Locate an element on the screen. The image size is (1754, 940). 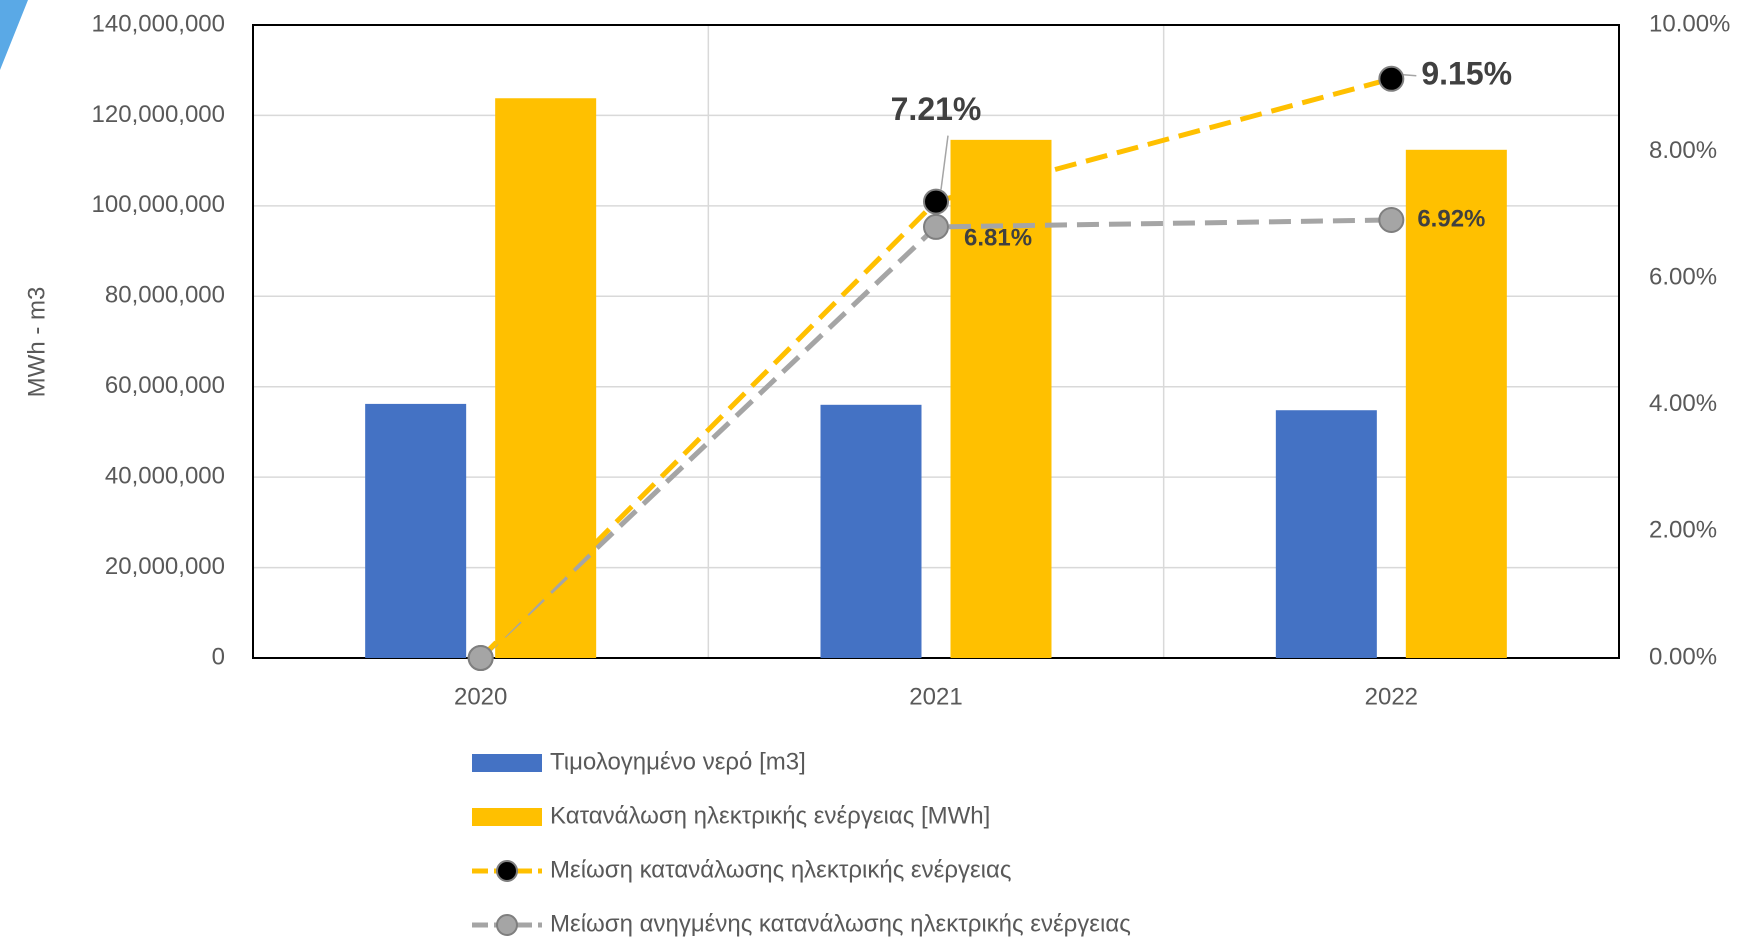
x-tick-label: 2020 is located at coordinates (480, 696).